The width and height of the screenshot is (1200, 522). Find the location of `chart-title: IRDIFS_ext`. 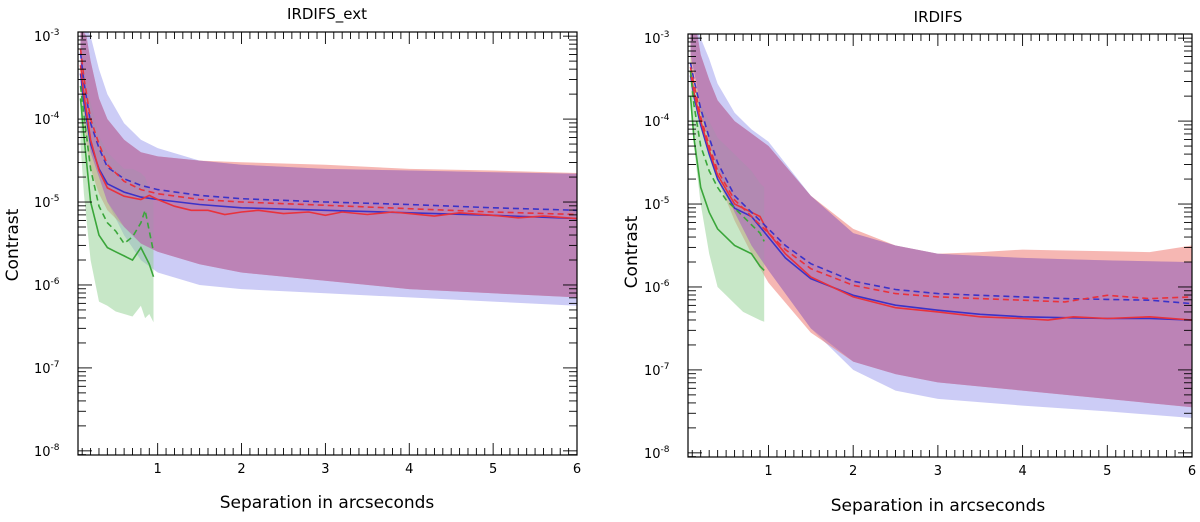

chart-title: IRDIFS_ext is located at coordinates (327, 14).